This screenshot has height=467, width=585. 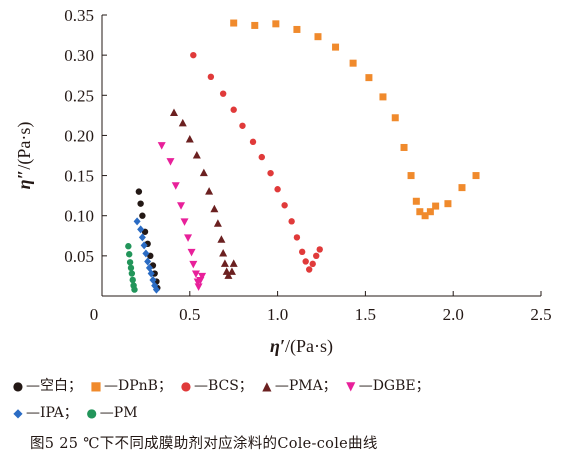 I want to click on figure-caption: 图5 25 ℃下不同成膜助剂对应涂料的Cole-cole曲线, so click(x=204, y=444).